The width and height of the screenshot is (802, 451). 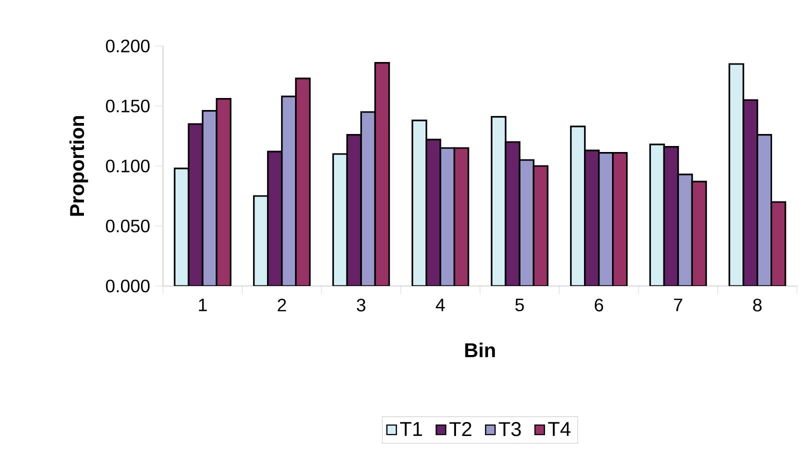 What do you see at coordinates (128, 286) in the screenshot?
I see `y-tick-label: 0.000` at bounding box center [128, 286].